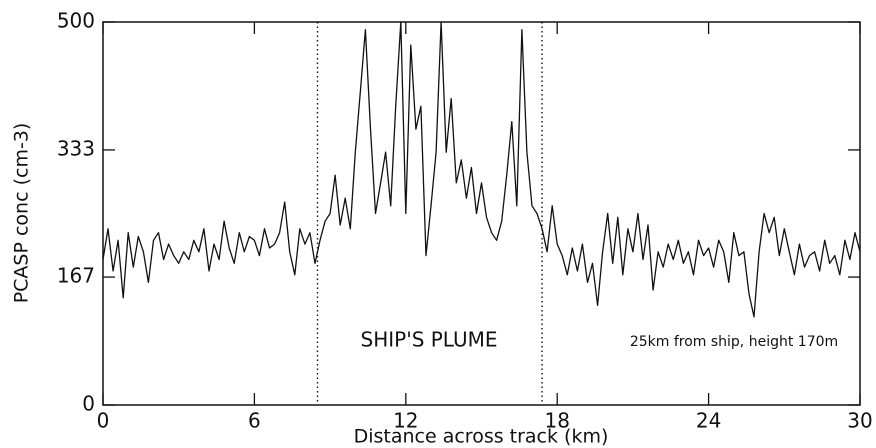  What do you see at coordinates (429, 340) in the screenshot?
I see `annotation: SHIP'S PLUME` at bounding box center [429, 340].